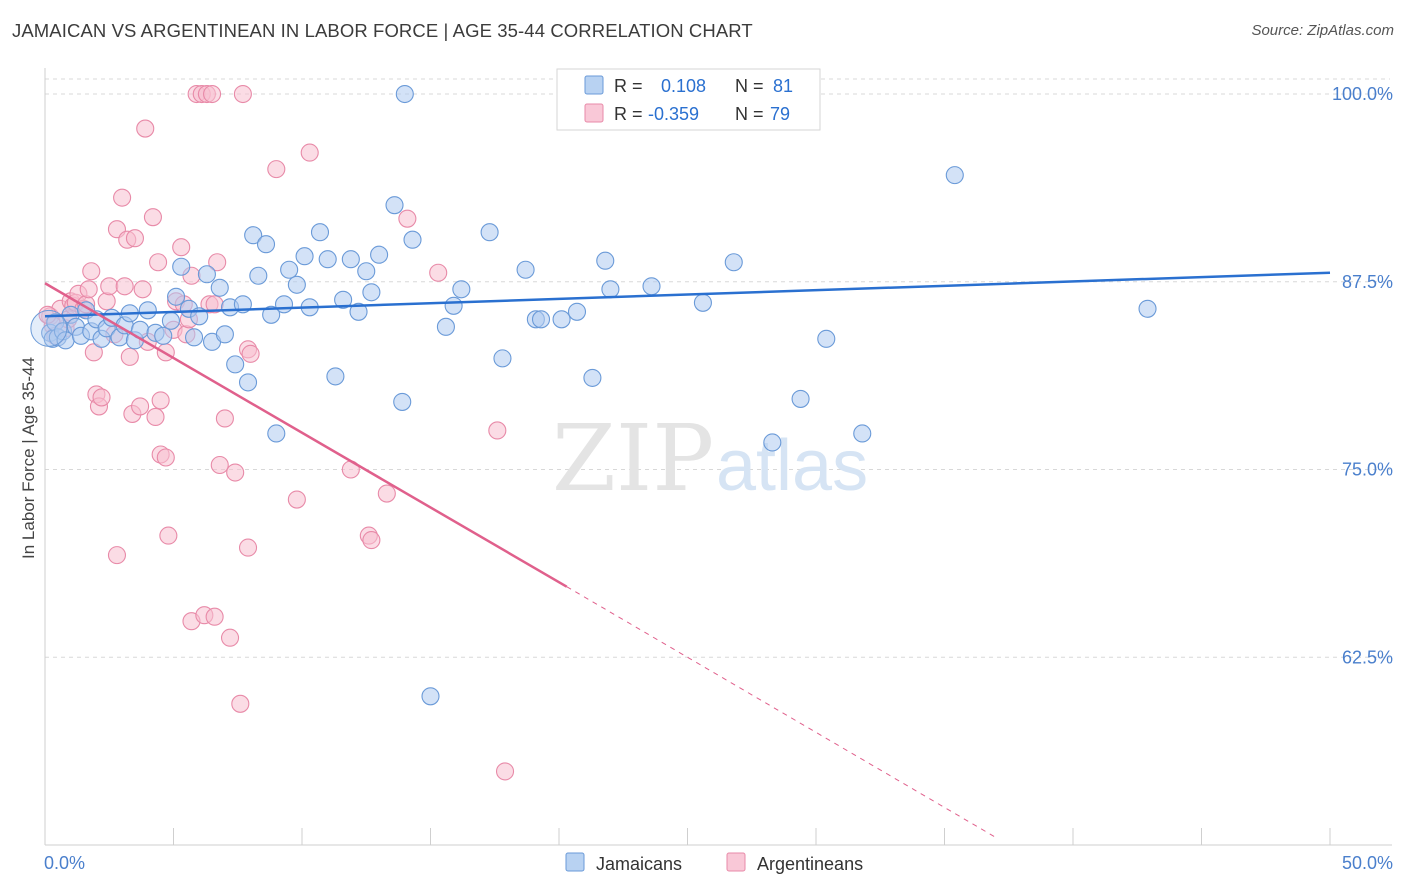 The width and height of the screenshot is (1406, 892). Describe the element at coordinates (780, 114) in the screenshot. I see `legend-n-value-2: 79` at that location.